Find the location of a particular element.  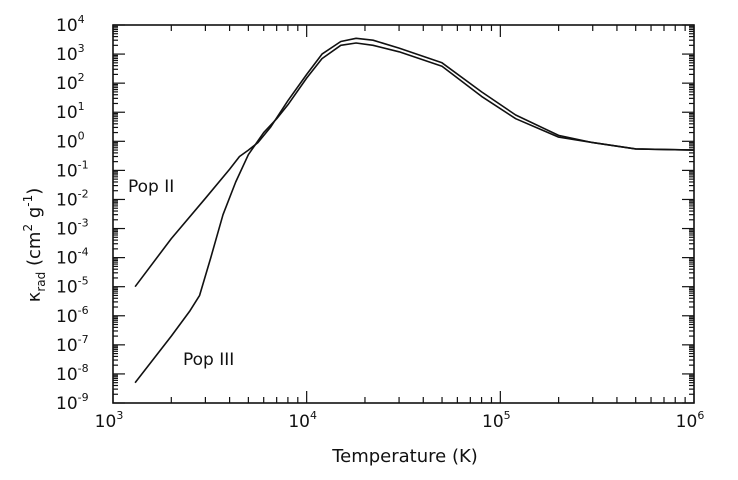

y-axis-title: κrad (cm2 g-1) is located at coordinates (34, 245).